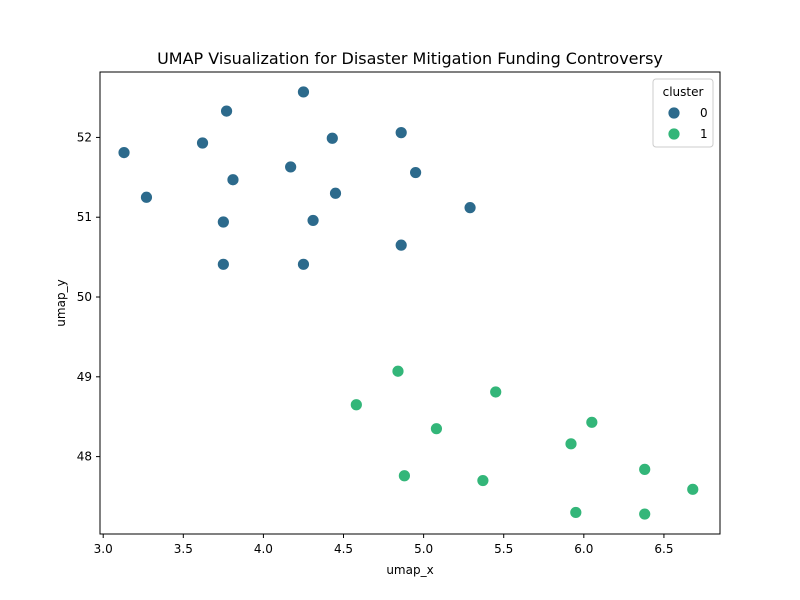 The height and width of the screenshot is (600, 800). Describe the element at coordinates (503, 549) in the screenshot. I see `x-tick-label: 5.5` at that location.